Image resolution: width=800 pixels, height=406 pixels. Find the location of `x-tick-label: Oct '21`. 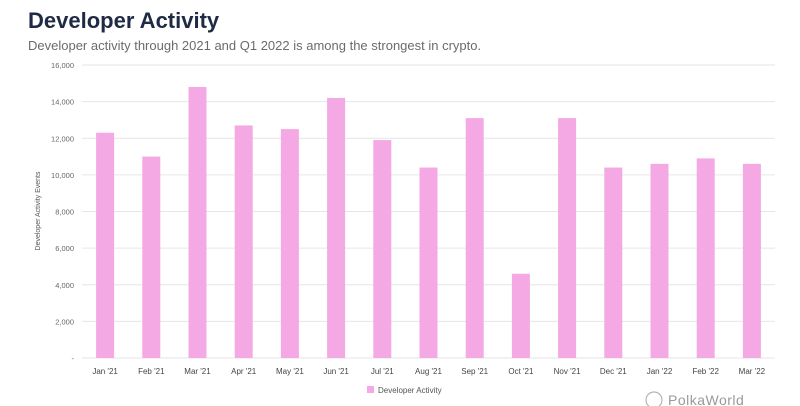

x-tick-label: Oct '21 is located at coordinates (521, 371).